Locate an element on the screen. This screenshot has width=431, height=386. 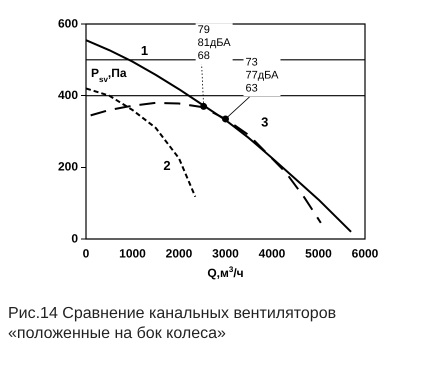
x-tick-label: 5000 is located at coordinates (318, 253).